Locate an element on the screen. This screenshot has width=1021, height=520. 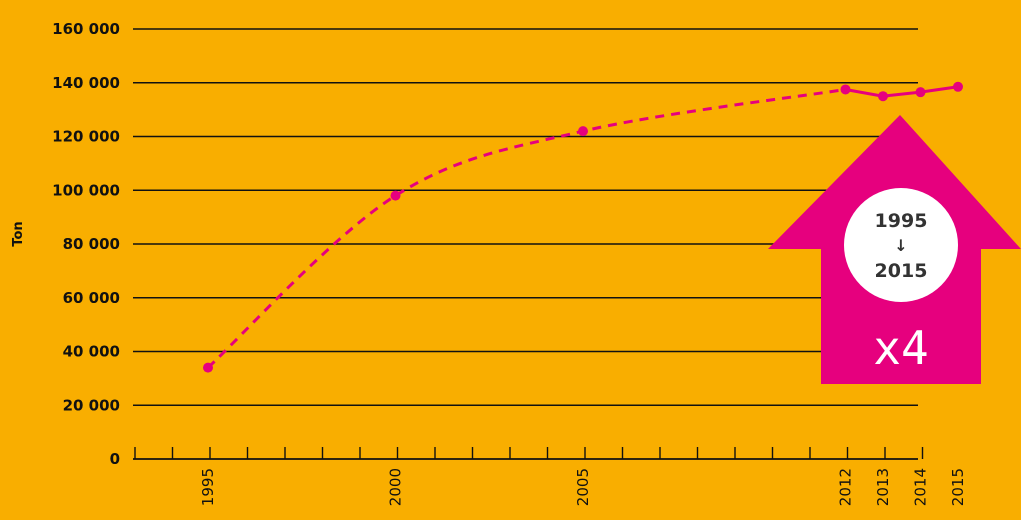
y-tick-label: 80 000 is located at coordinates (91, 244).